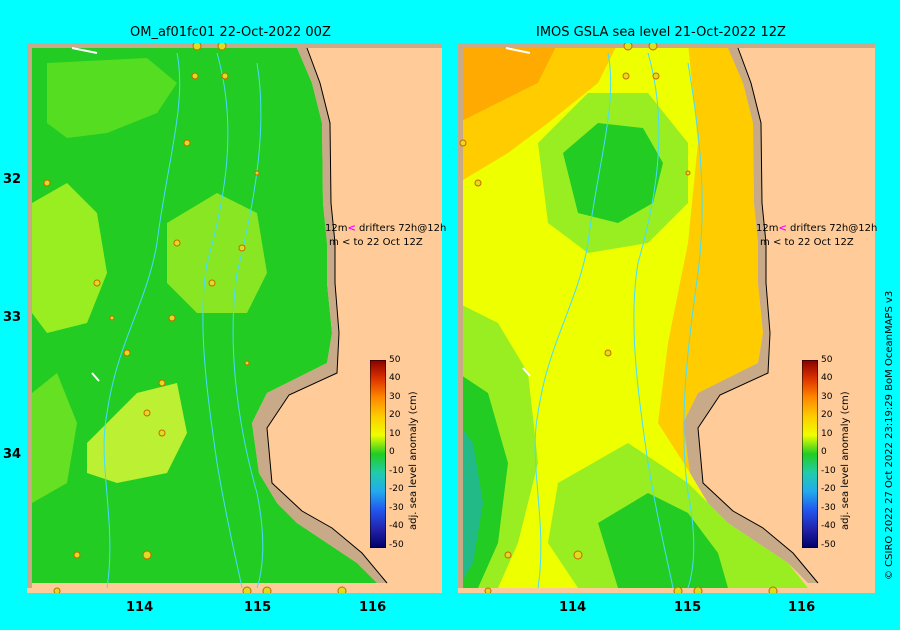 Image resolution: width=900 pixels, height=630 pixels. What do you see at coordinates (258, 607) in the screenshot?
I see `lon-tick-left: 115` at bounding box center [258, 607].